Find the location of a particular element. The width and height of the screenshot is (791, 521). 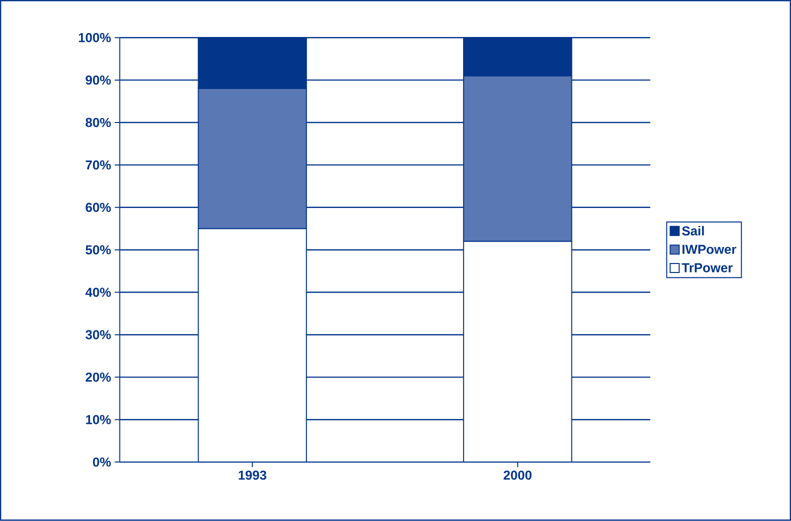

y-tick-label: 60% is located at coordinates (98, 207).